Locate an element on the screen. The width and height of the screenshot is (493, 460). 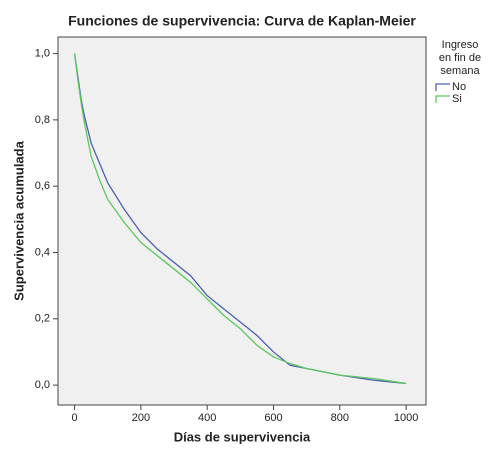
x-tick-label: 400 is located at coordinates (207, 418).